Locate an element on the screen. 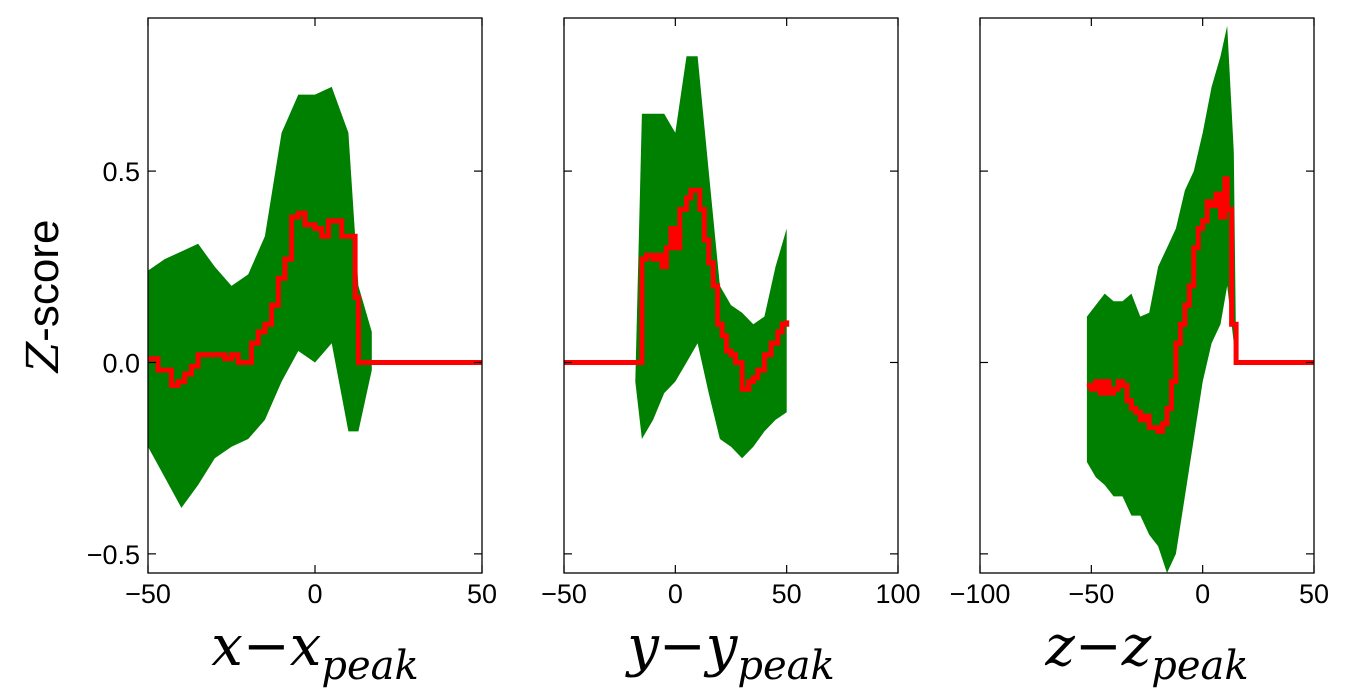 The width and height of the screenshot is (1350, 700). plot-area-z is located at coordinates (1200, 299).